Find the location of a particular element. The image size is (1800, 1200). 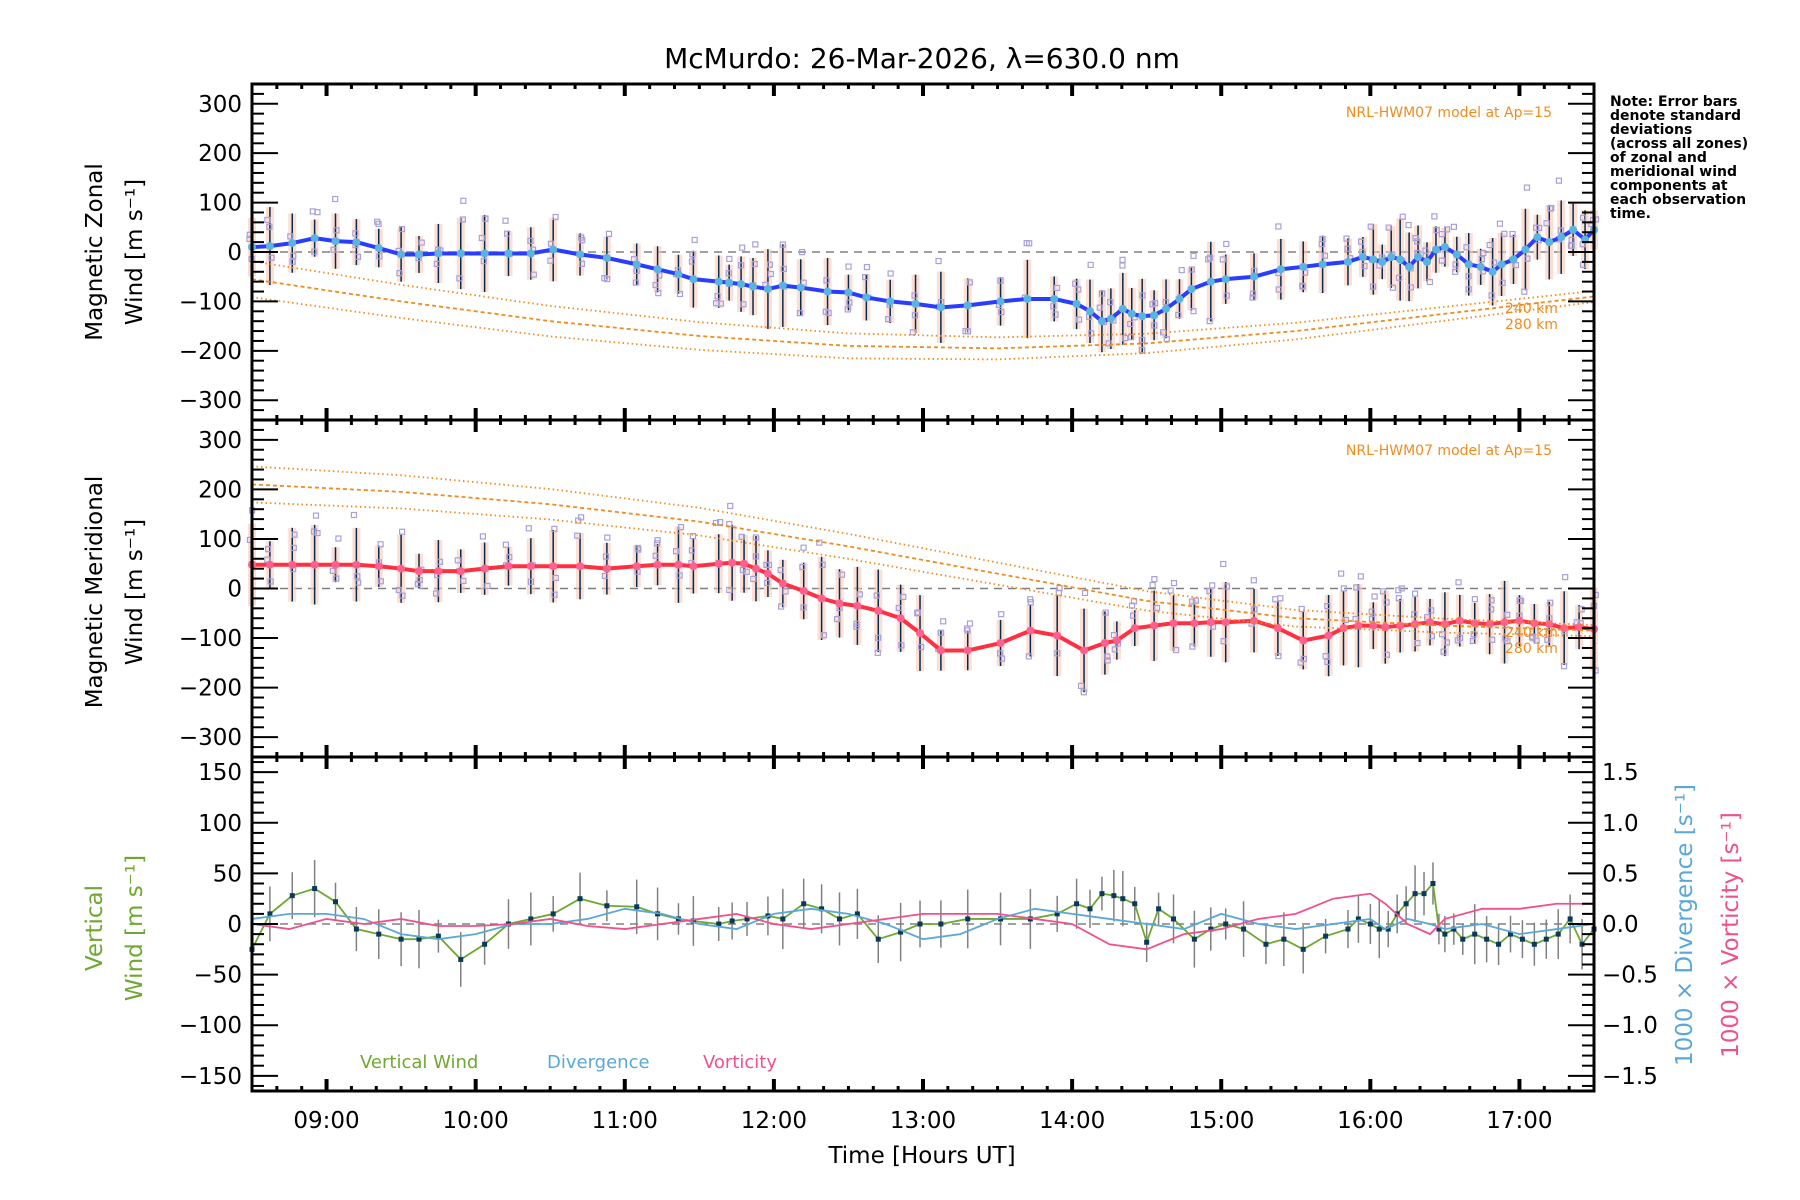

y-tick-label: 100 is located at coordinates (220, 540).